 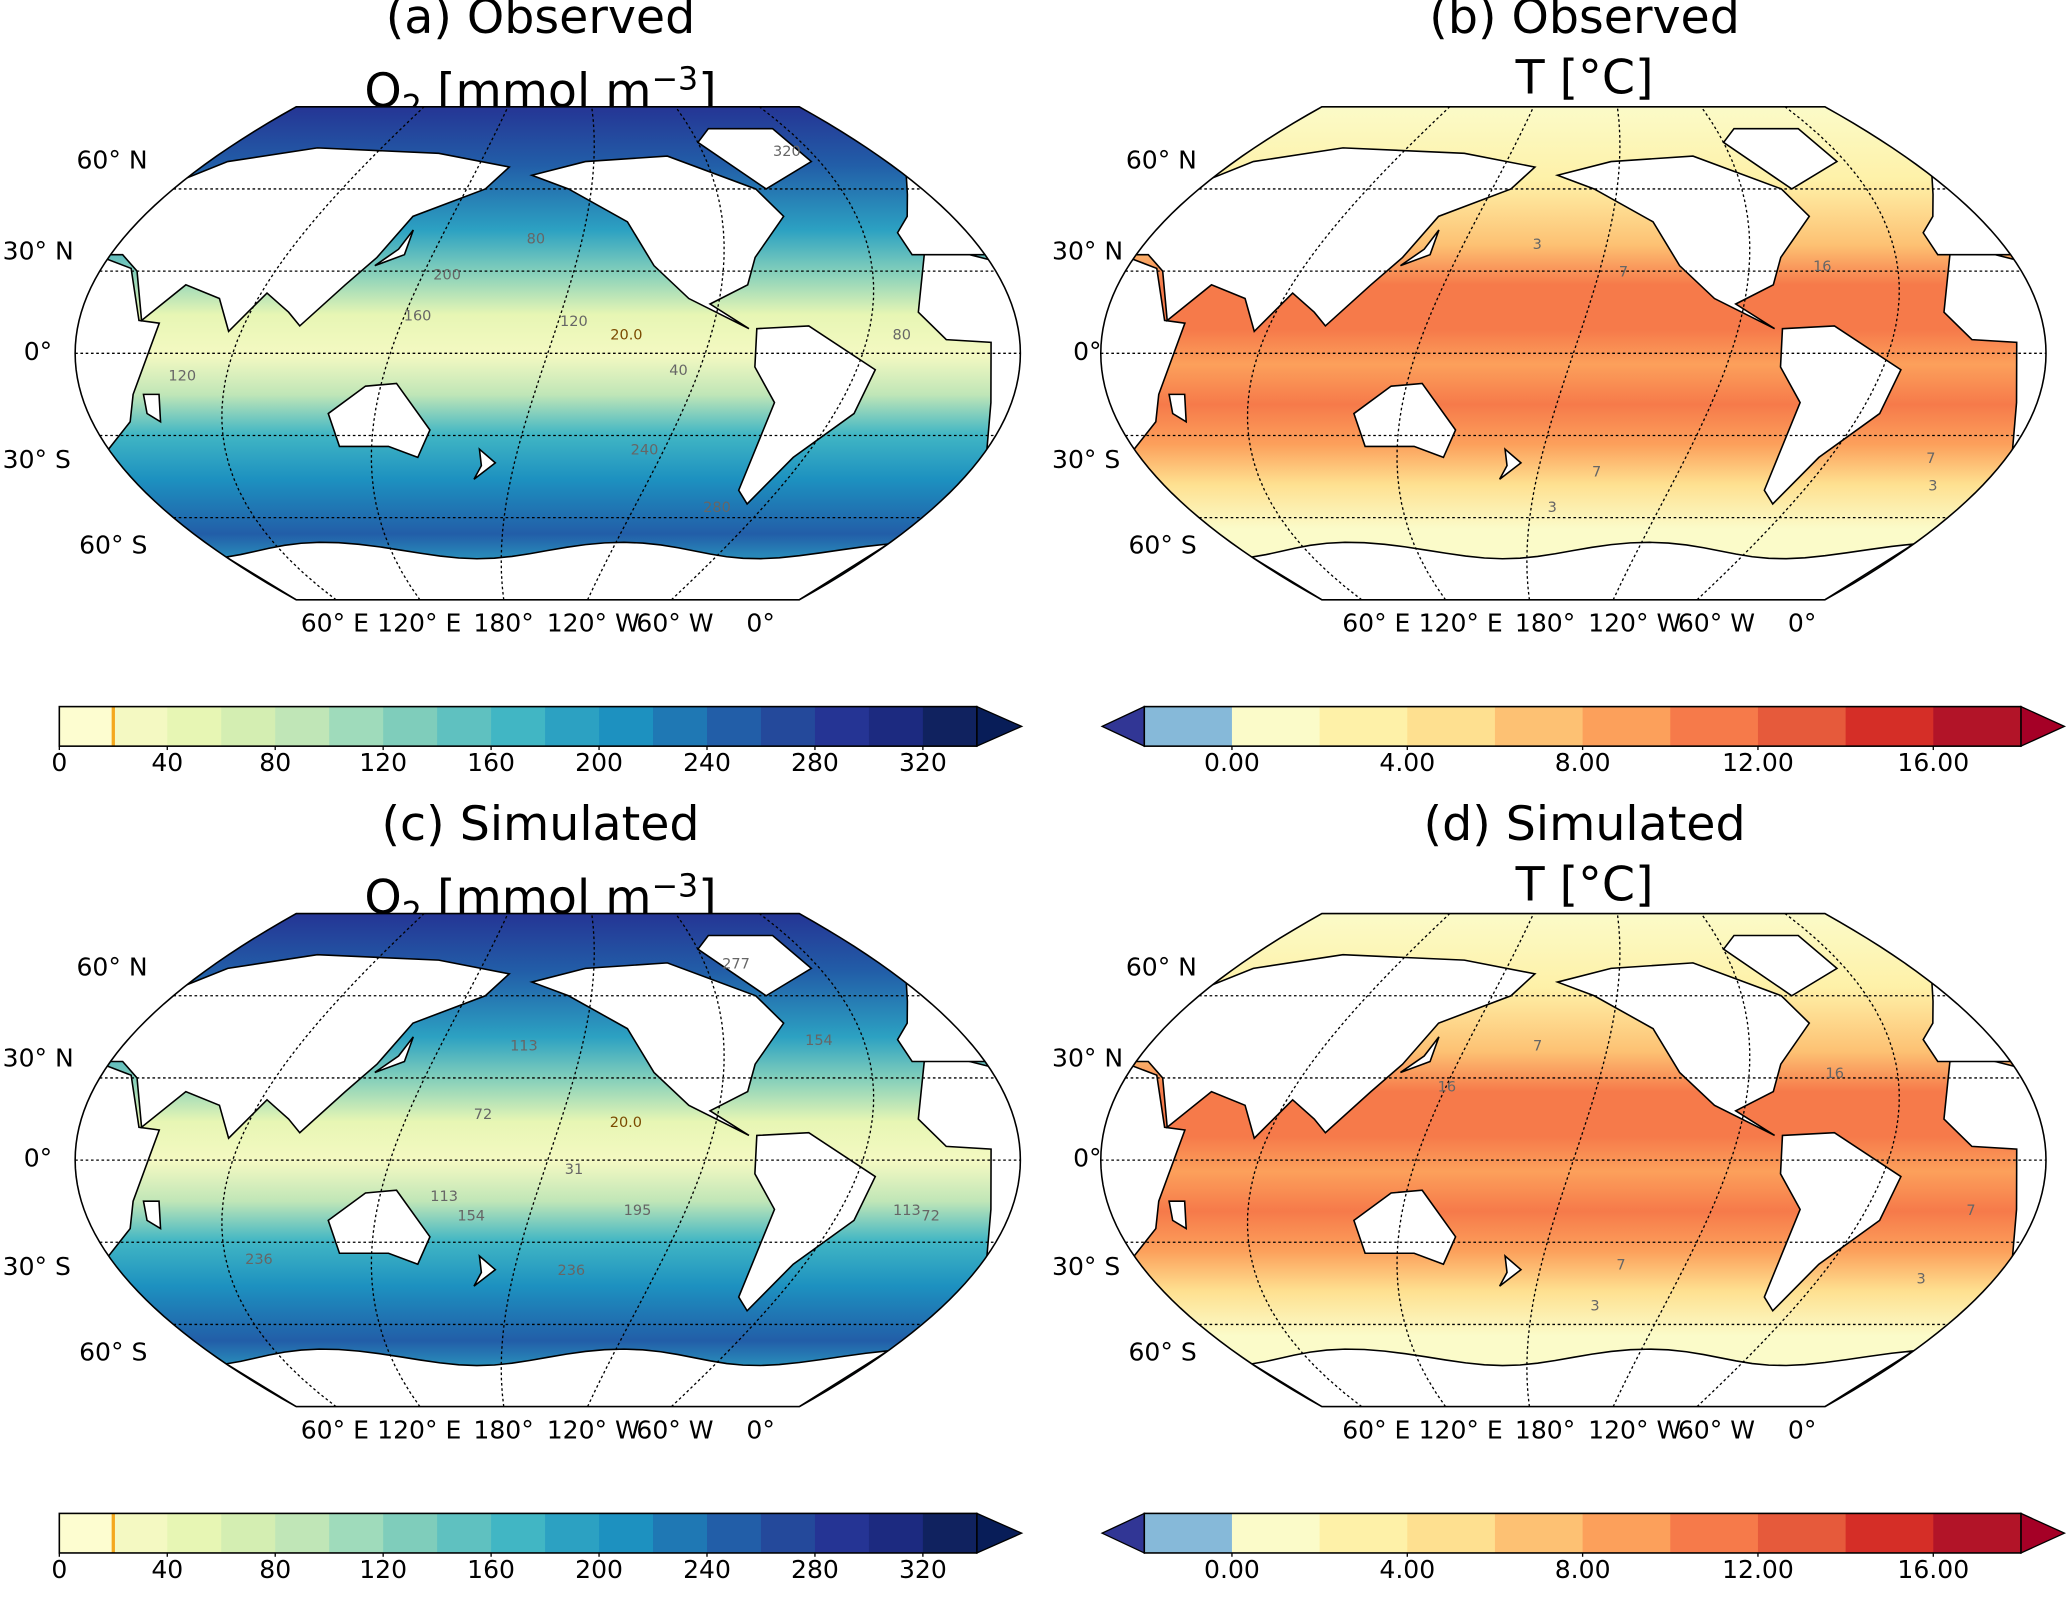 What do you see at coordinates (113, 546) in the screenshot?
I see `lat-label: 60° S` at bounding box center [113, 546].